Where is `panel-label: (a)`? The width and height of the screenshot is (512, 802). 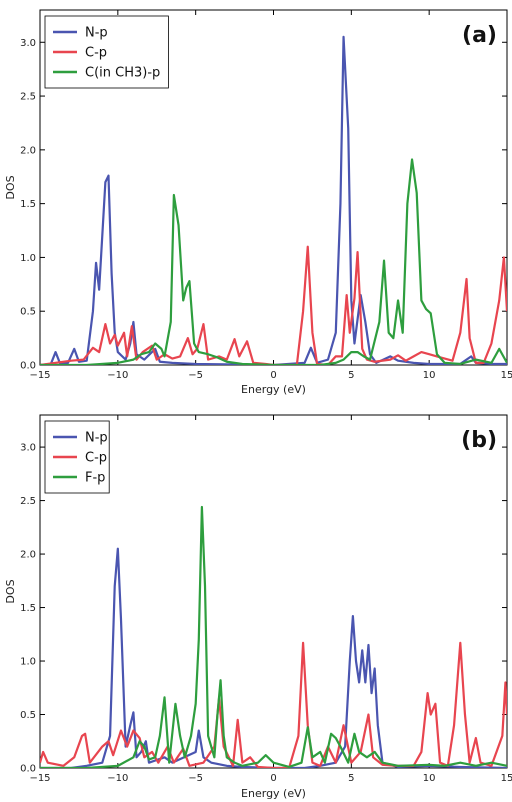
panel-label: (a) is located at coordinates (479, 35).